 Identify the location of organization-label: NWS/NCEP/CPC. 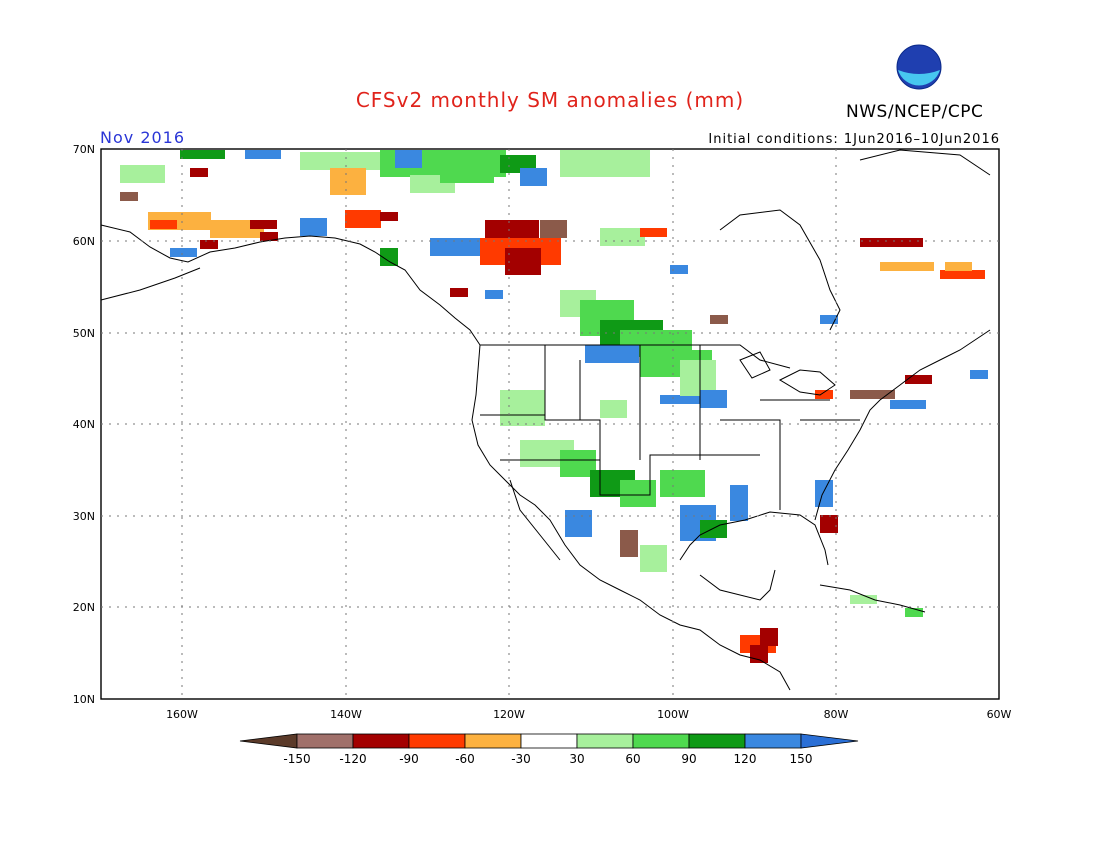
(915, 112).